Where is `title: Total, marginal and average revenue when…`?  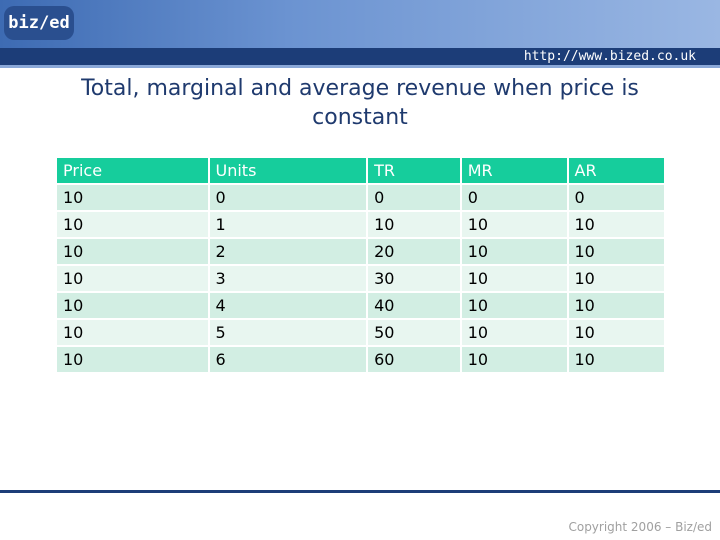
title: Total, marginal and average revenue when… is located at coordinates (360, 103).